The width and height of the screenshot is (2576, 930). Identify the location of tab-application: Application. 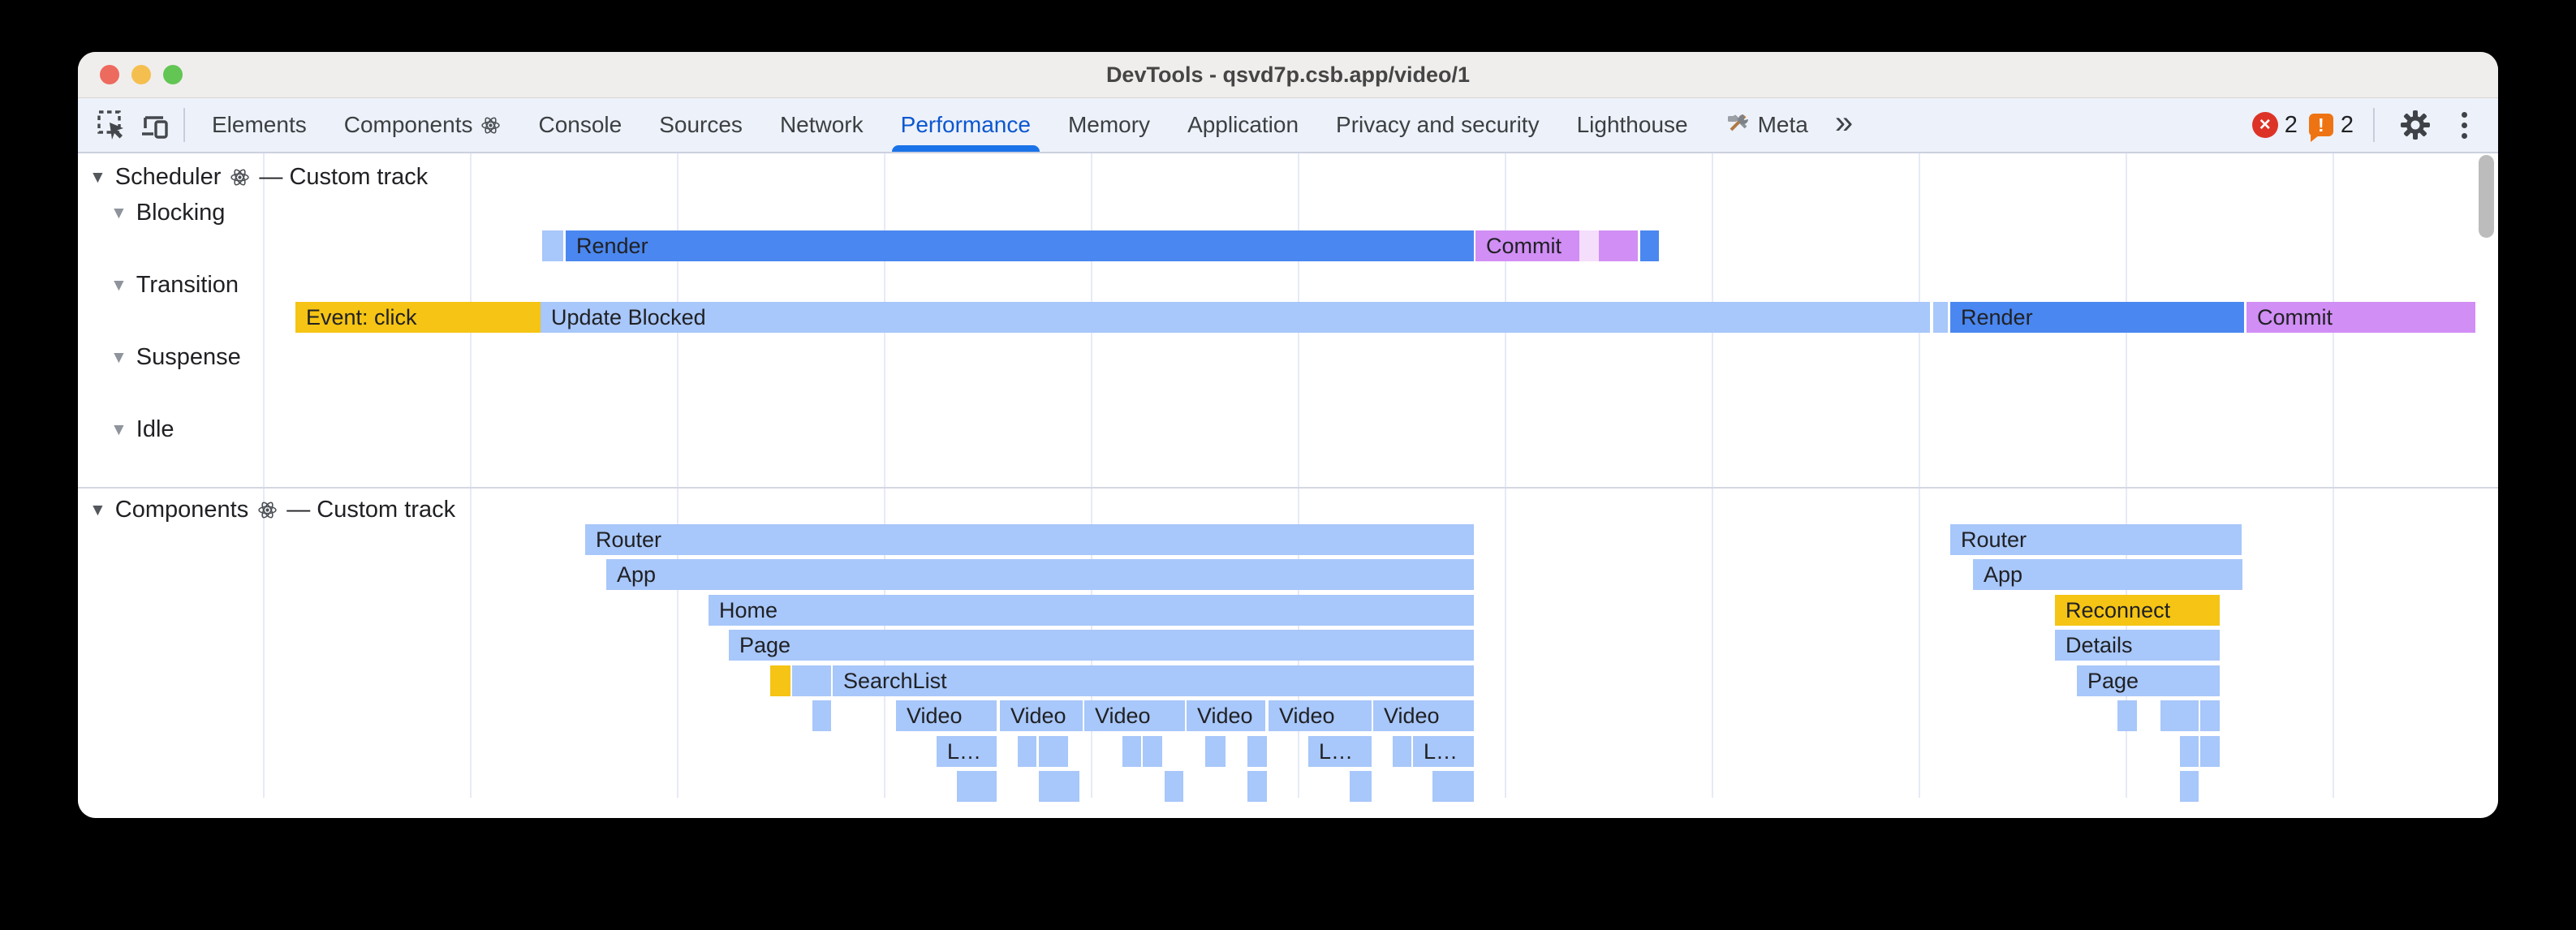
(1243, 125).